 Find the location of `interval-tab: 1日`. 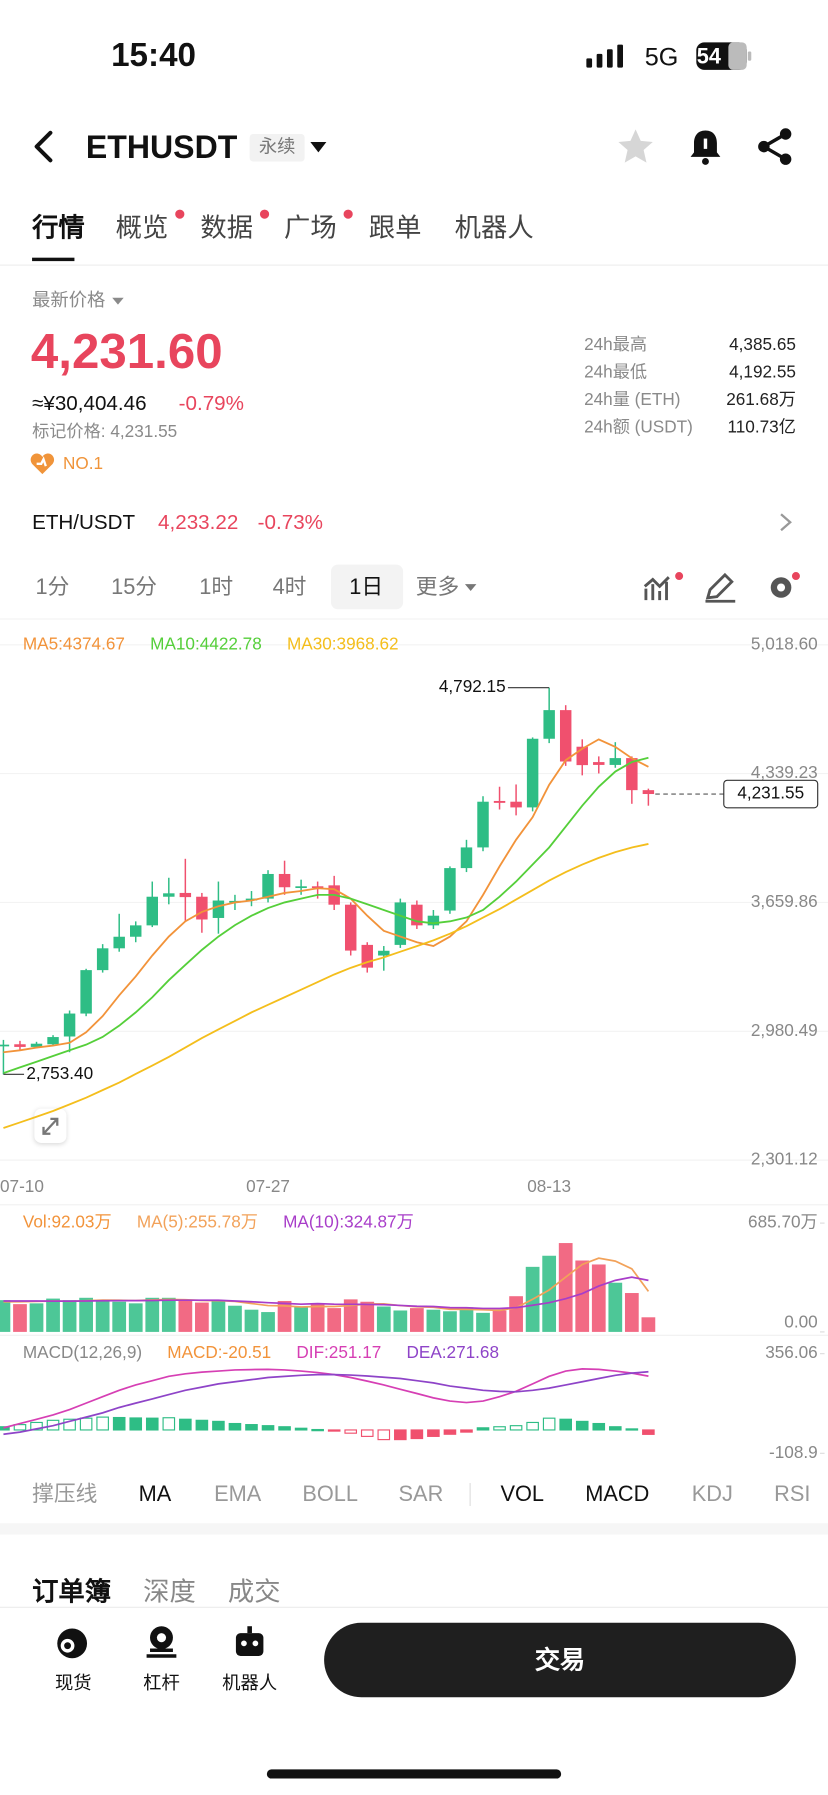

interval-tab: 1日 is located at coordinates (366, 587).